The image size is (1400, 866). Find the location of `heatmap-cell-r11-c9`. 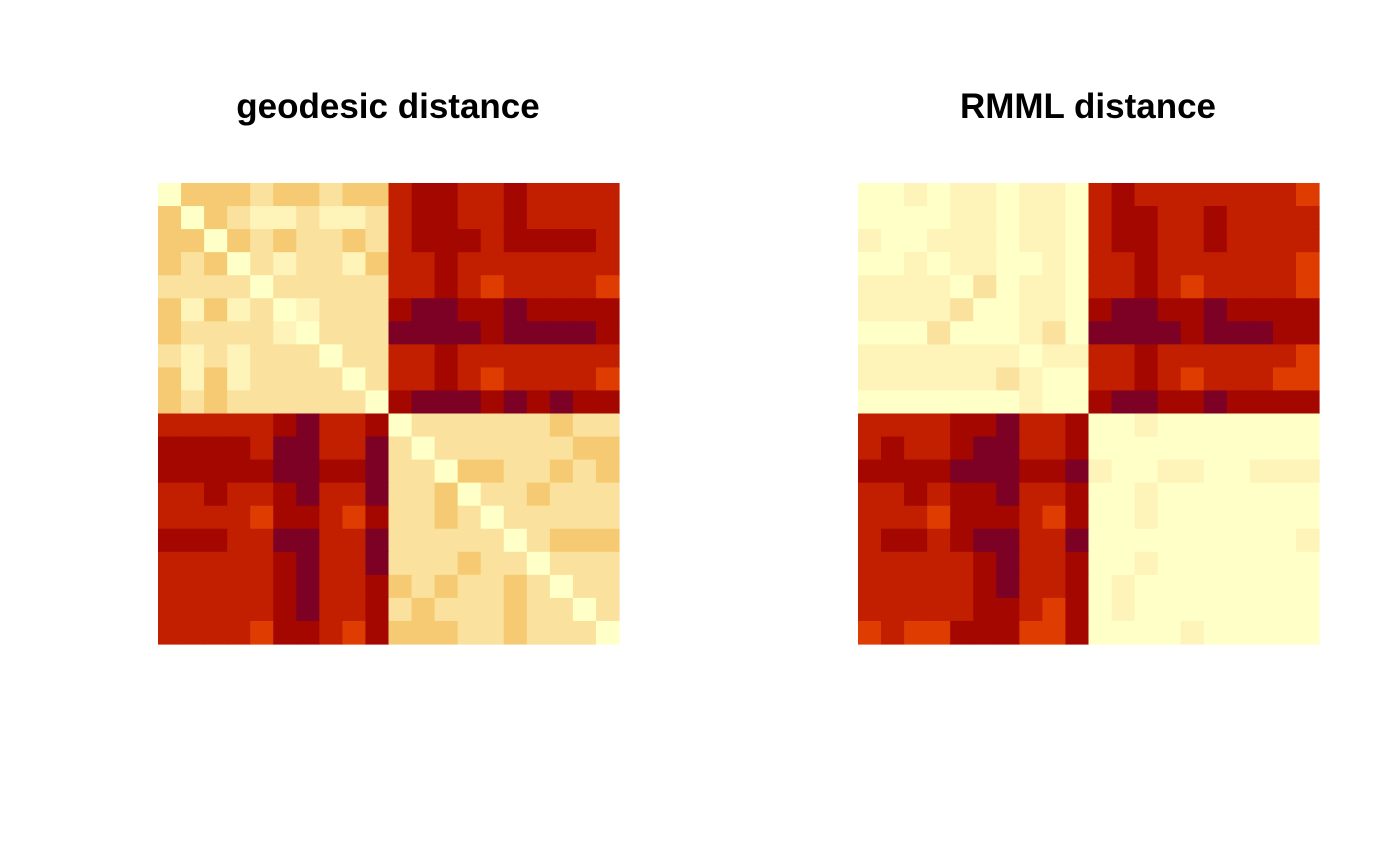

heatmap-cell-r11-c9 is located at coordinates (1077, 448).